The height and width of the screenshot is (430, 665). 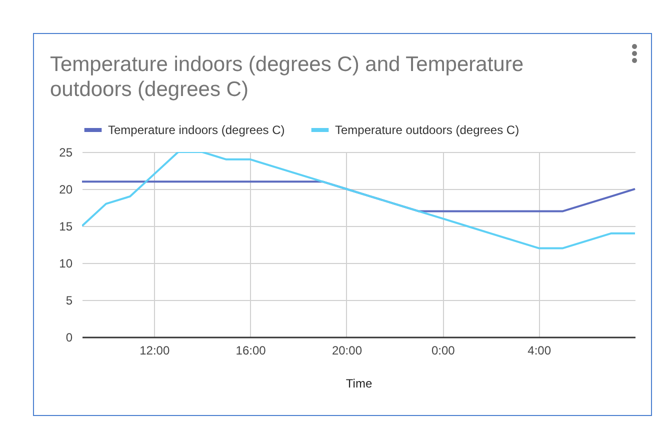 I want to click on y-tick-label: 5, so click(x=69, y=301).